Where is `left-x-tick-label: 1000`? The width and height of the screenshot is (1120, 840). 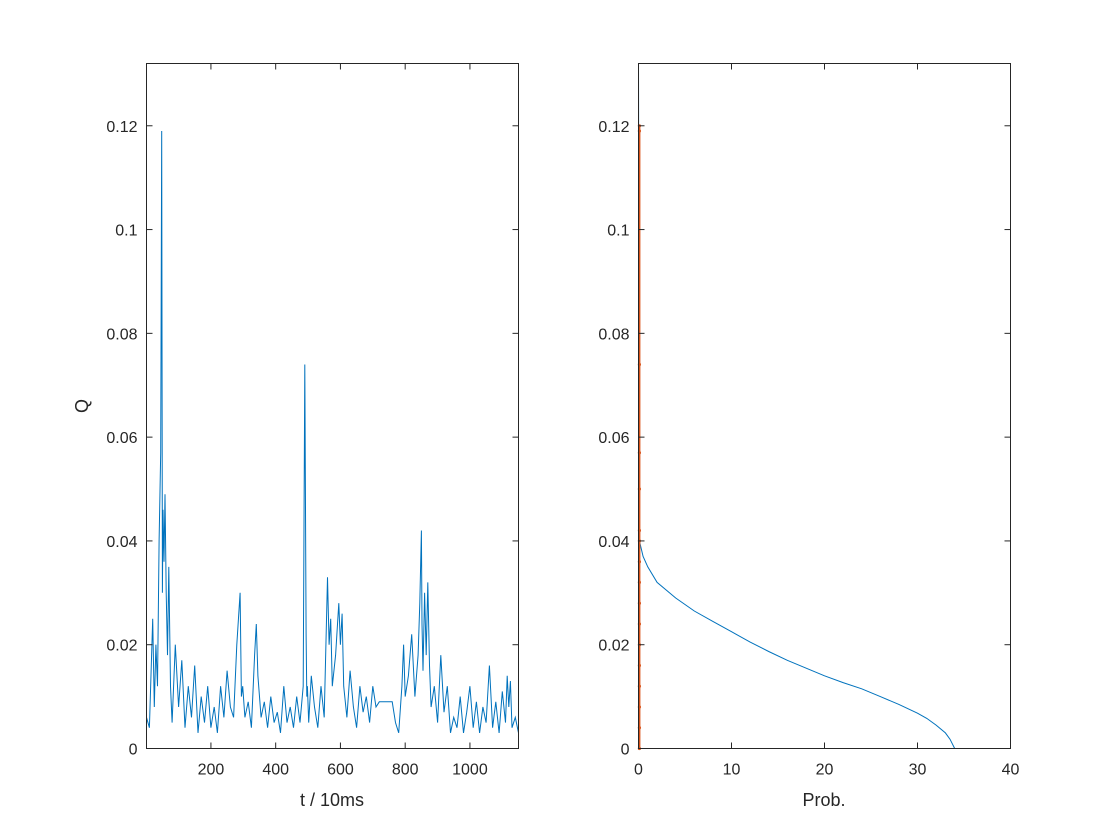
left-x-tick-label: 1000 is located at coordinates (470, 770).